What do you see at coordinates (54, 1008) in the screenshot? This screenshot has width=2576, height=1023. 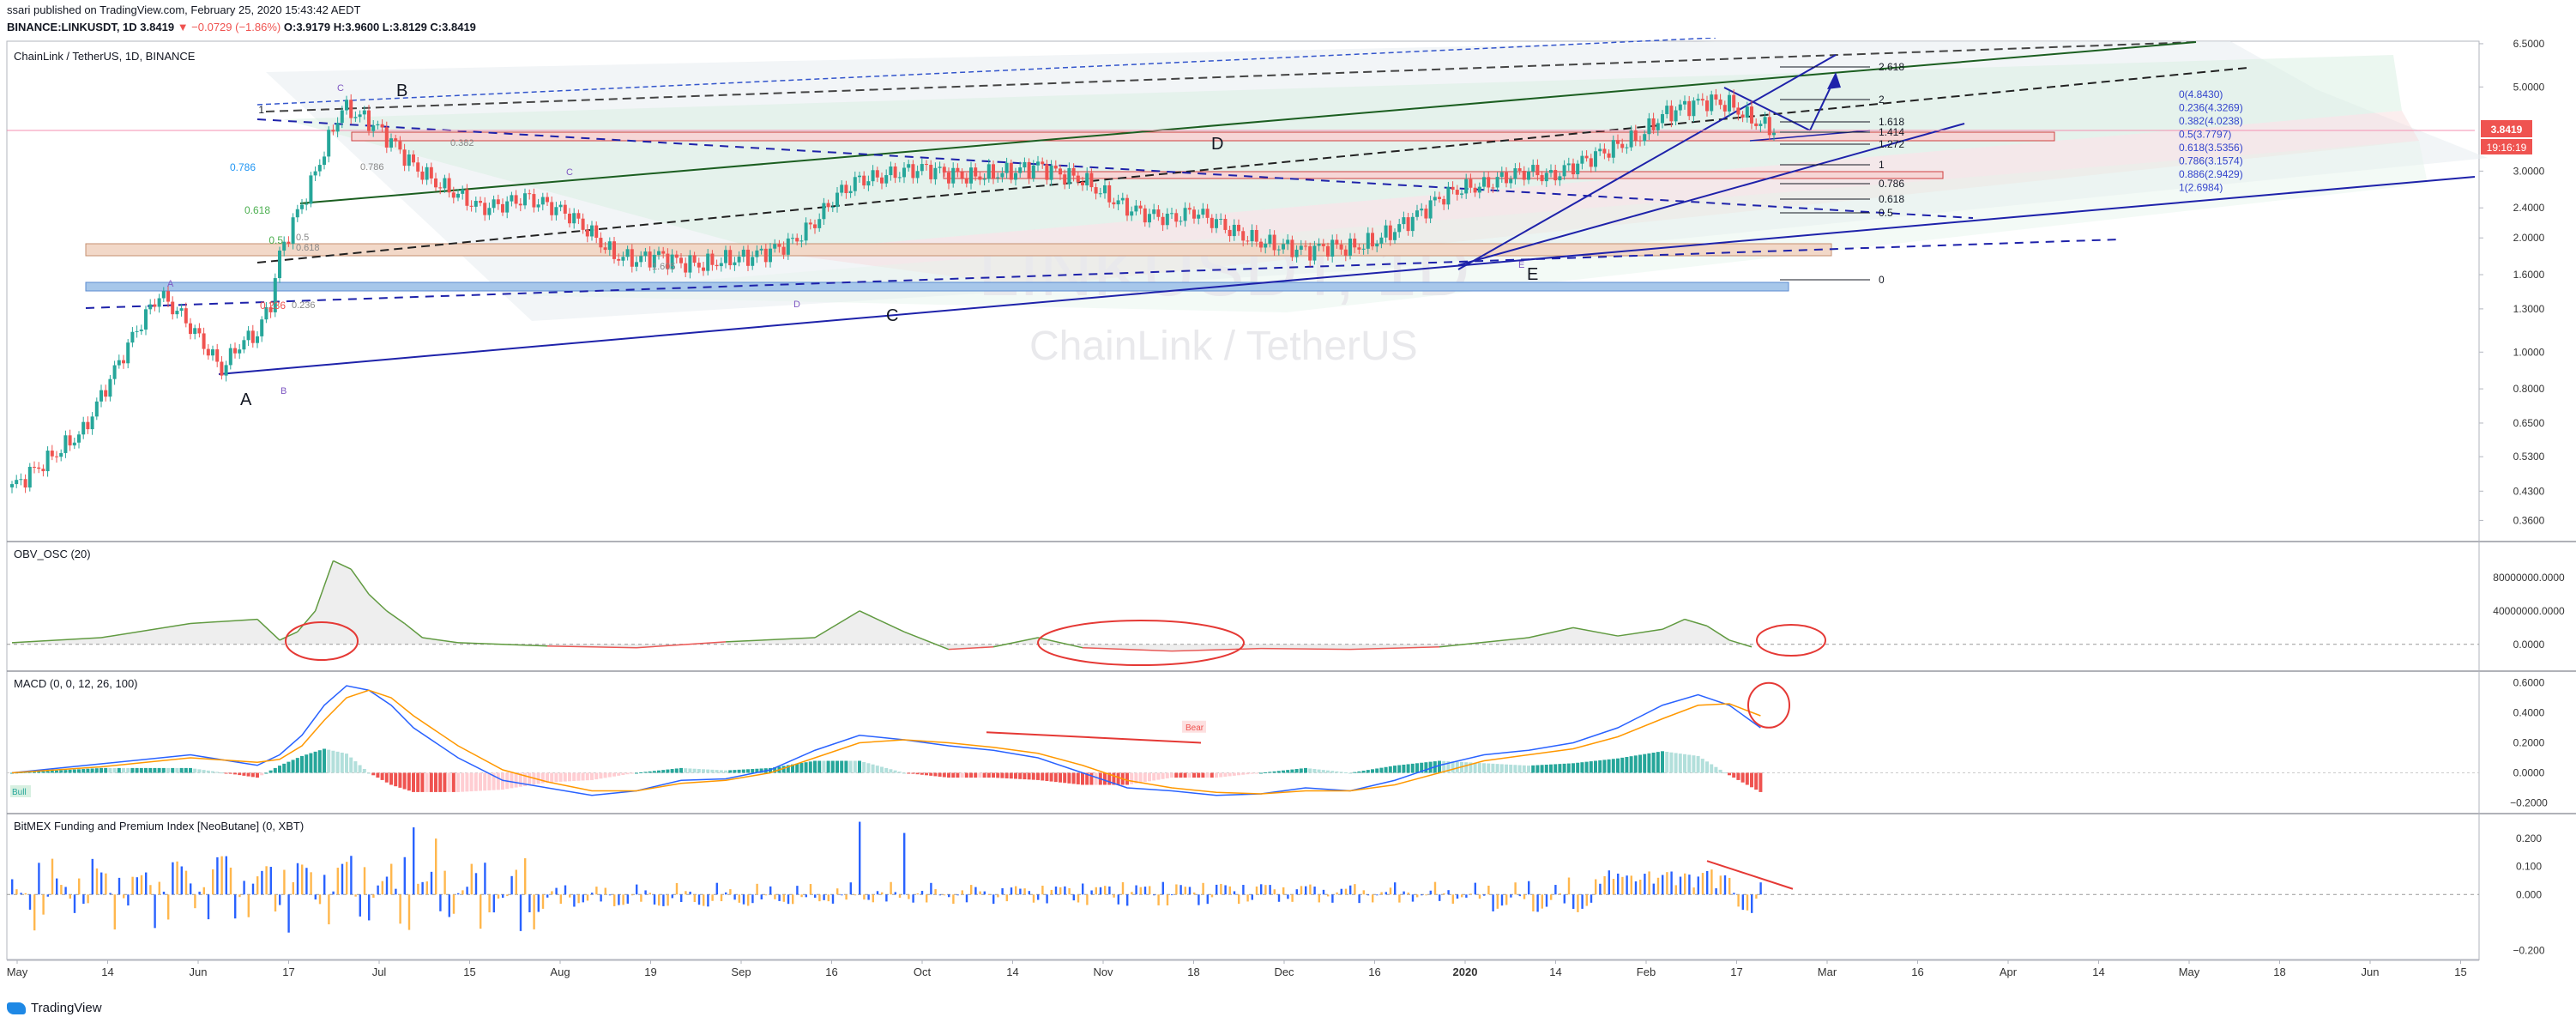 I see `tradingview-logo: TradingView` at bounding box center [54, 1008].